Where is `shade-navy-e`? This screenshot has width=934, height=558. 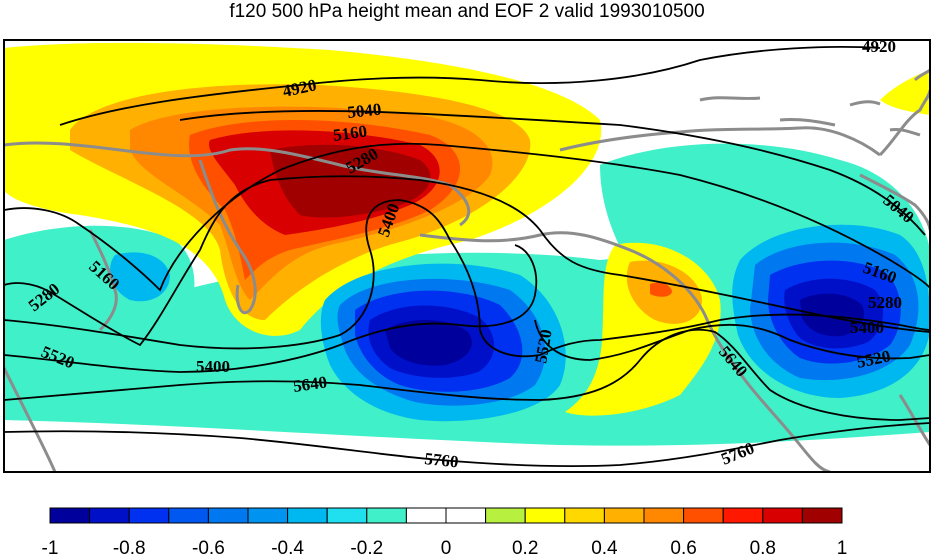
shade-navy-e is located at coordinates (832, 315).